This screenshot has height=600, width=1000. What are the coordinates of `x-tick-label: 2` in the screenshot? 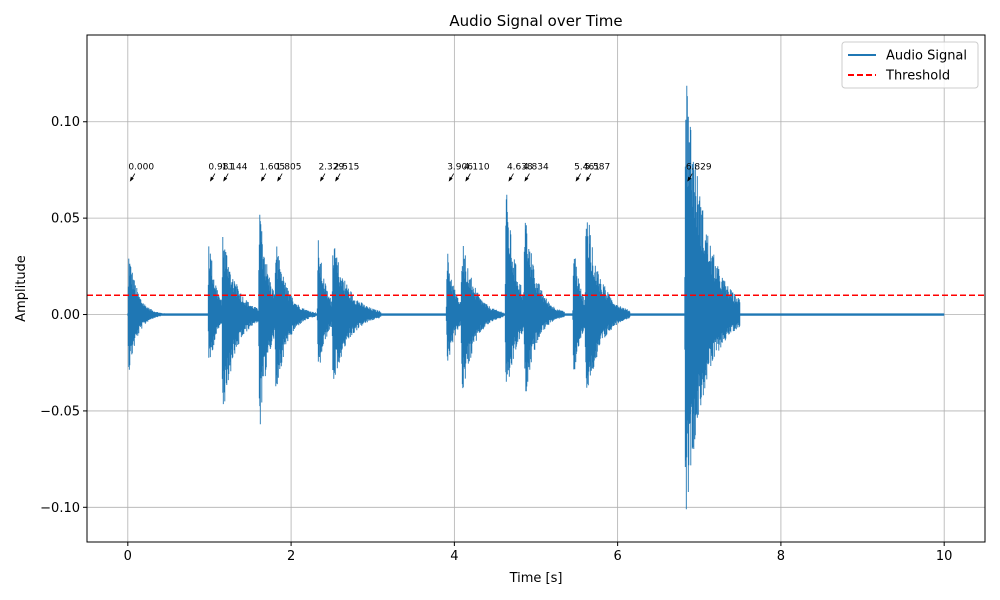 It's located at (291, 556).